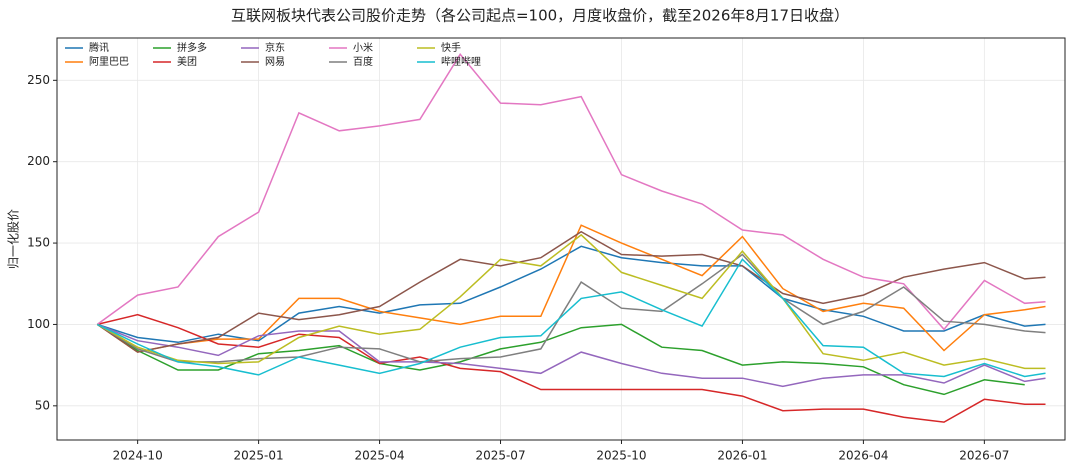 This screenshot has width=1080, height=476. Describe the element at coordinates (621, 456) in the screenshot. I see `x-tick-label: 2025-10` at that location.